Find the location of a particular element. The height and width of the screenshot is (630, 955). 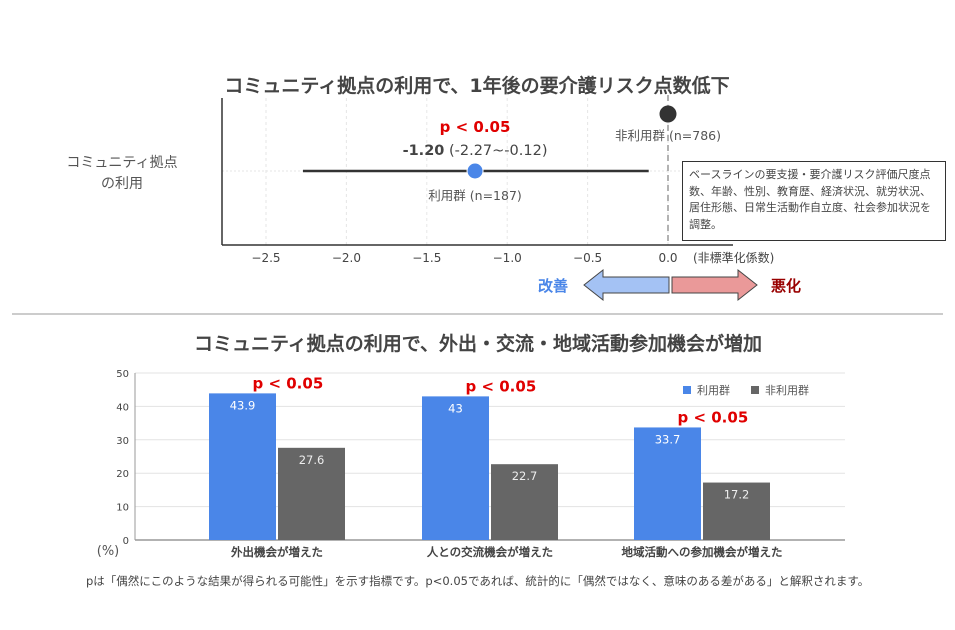

worsen-label: 悪化 is located at coordinates (786, 286).